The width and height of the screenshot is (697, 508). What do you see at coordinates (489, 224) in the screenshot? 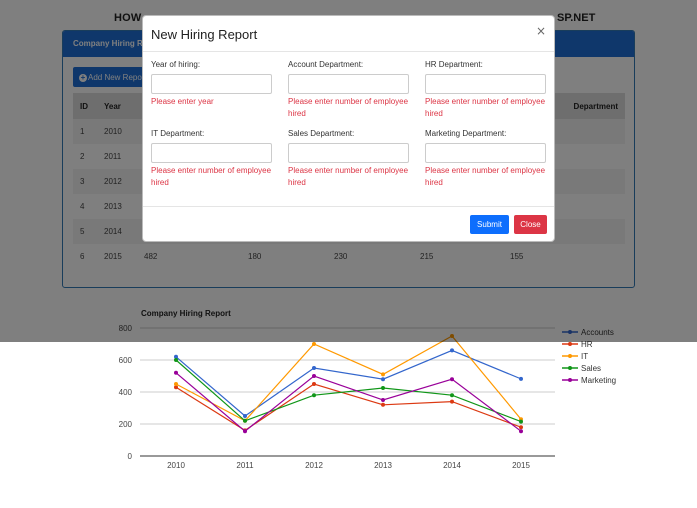
I see `submit-button: Submit` at bounding box center [489, 224].